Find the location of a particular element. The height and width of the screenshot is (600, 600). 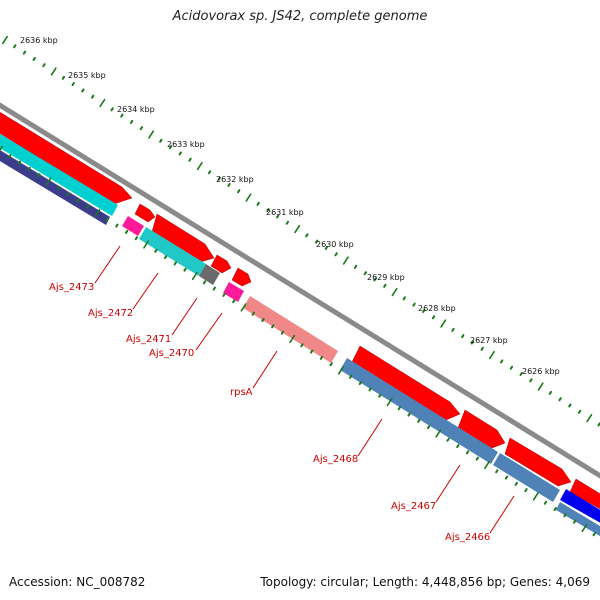

gene-label: Ajs_2470 is located at coordinates (171, 353).